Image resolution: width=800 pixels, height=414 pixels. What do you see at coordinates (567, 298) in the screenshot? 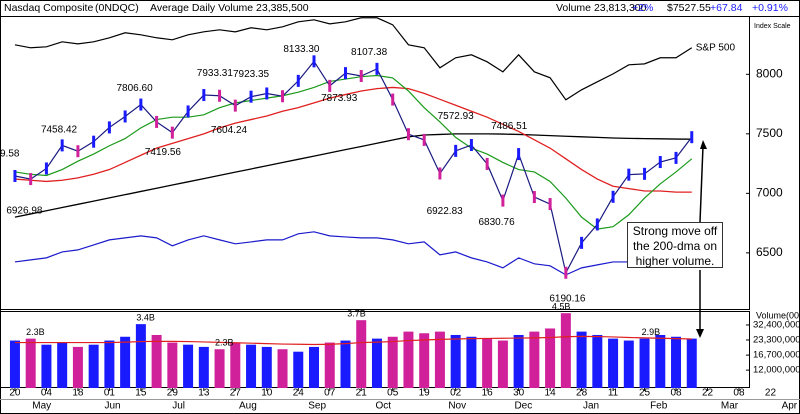
I see `price-annotation: 6190.16` at bounding box center [567, 298].